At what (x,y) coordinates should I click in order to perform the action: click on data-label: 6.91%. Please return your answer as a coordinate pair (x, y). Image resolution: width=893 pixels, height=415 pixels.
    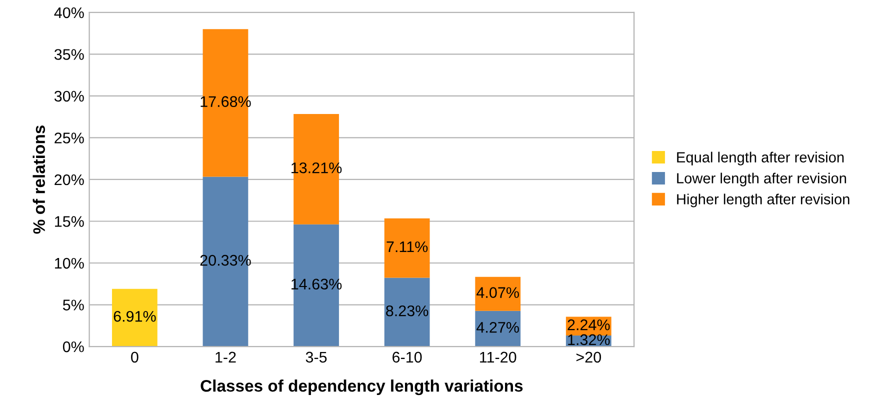
    Looking at the image, I should click on (135, 316).